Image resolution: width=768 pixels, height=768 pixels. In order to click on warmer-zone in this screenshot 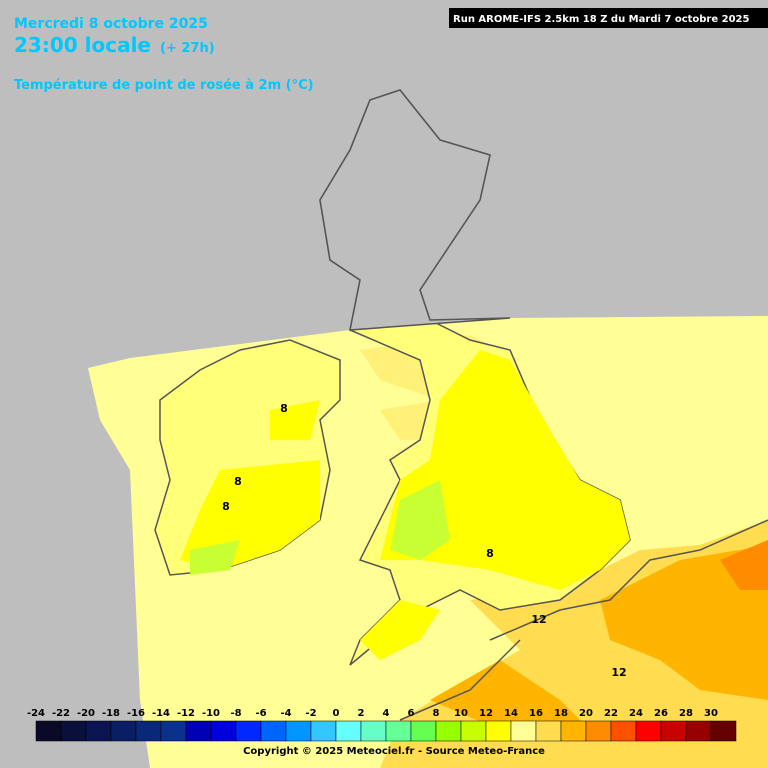, I will do `click(599, 642)`.